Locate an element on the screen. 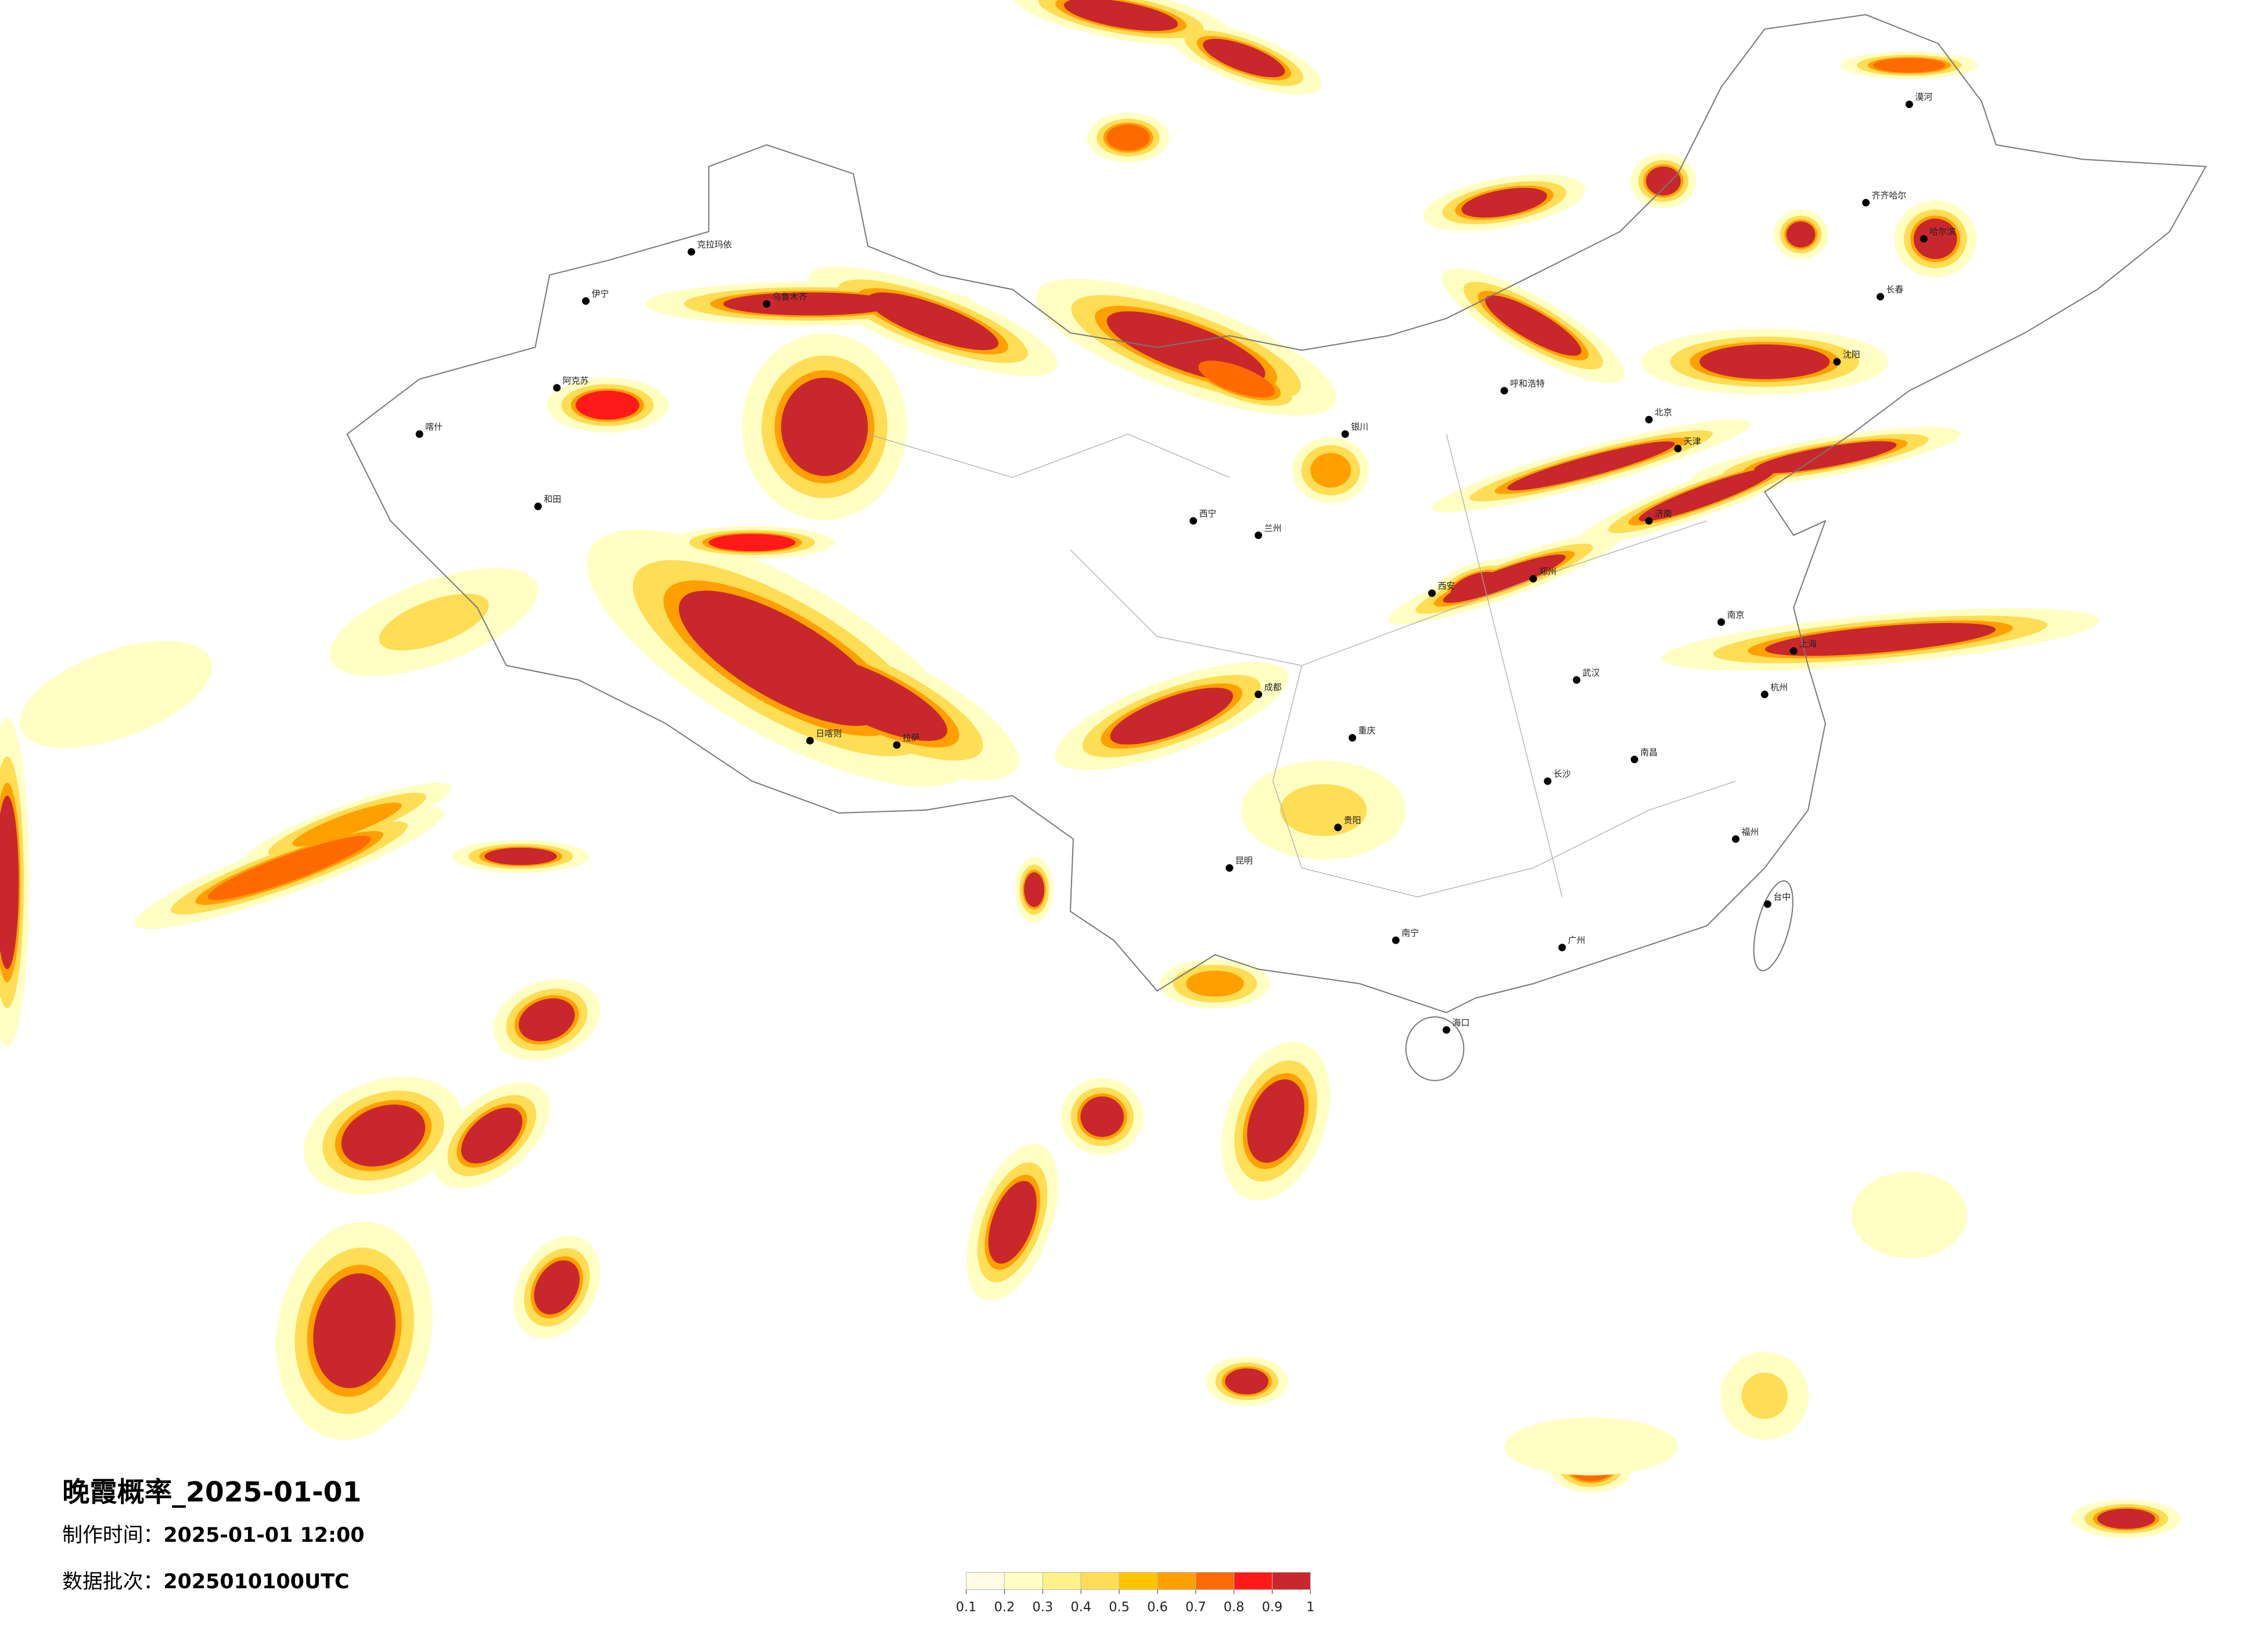 This screenshot has height=1626, width=2268. city-label: 长春 is located at coordinates (1895, 289).